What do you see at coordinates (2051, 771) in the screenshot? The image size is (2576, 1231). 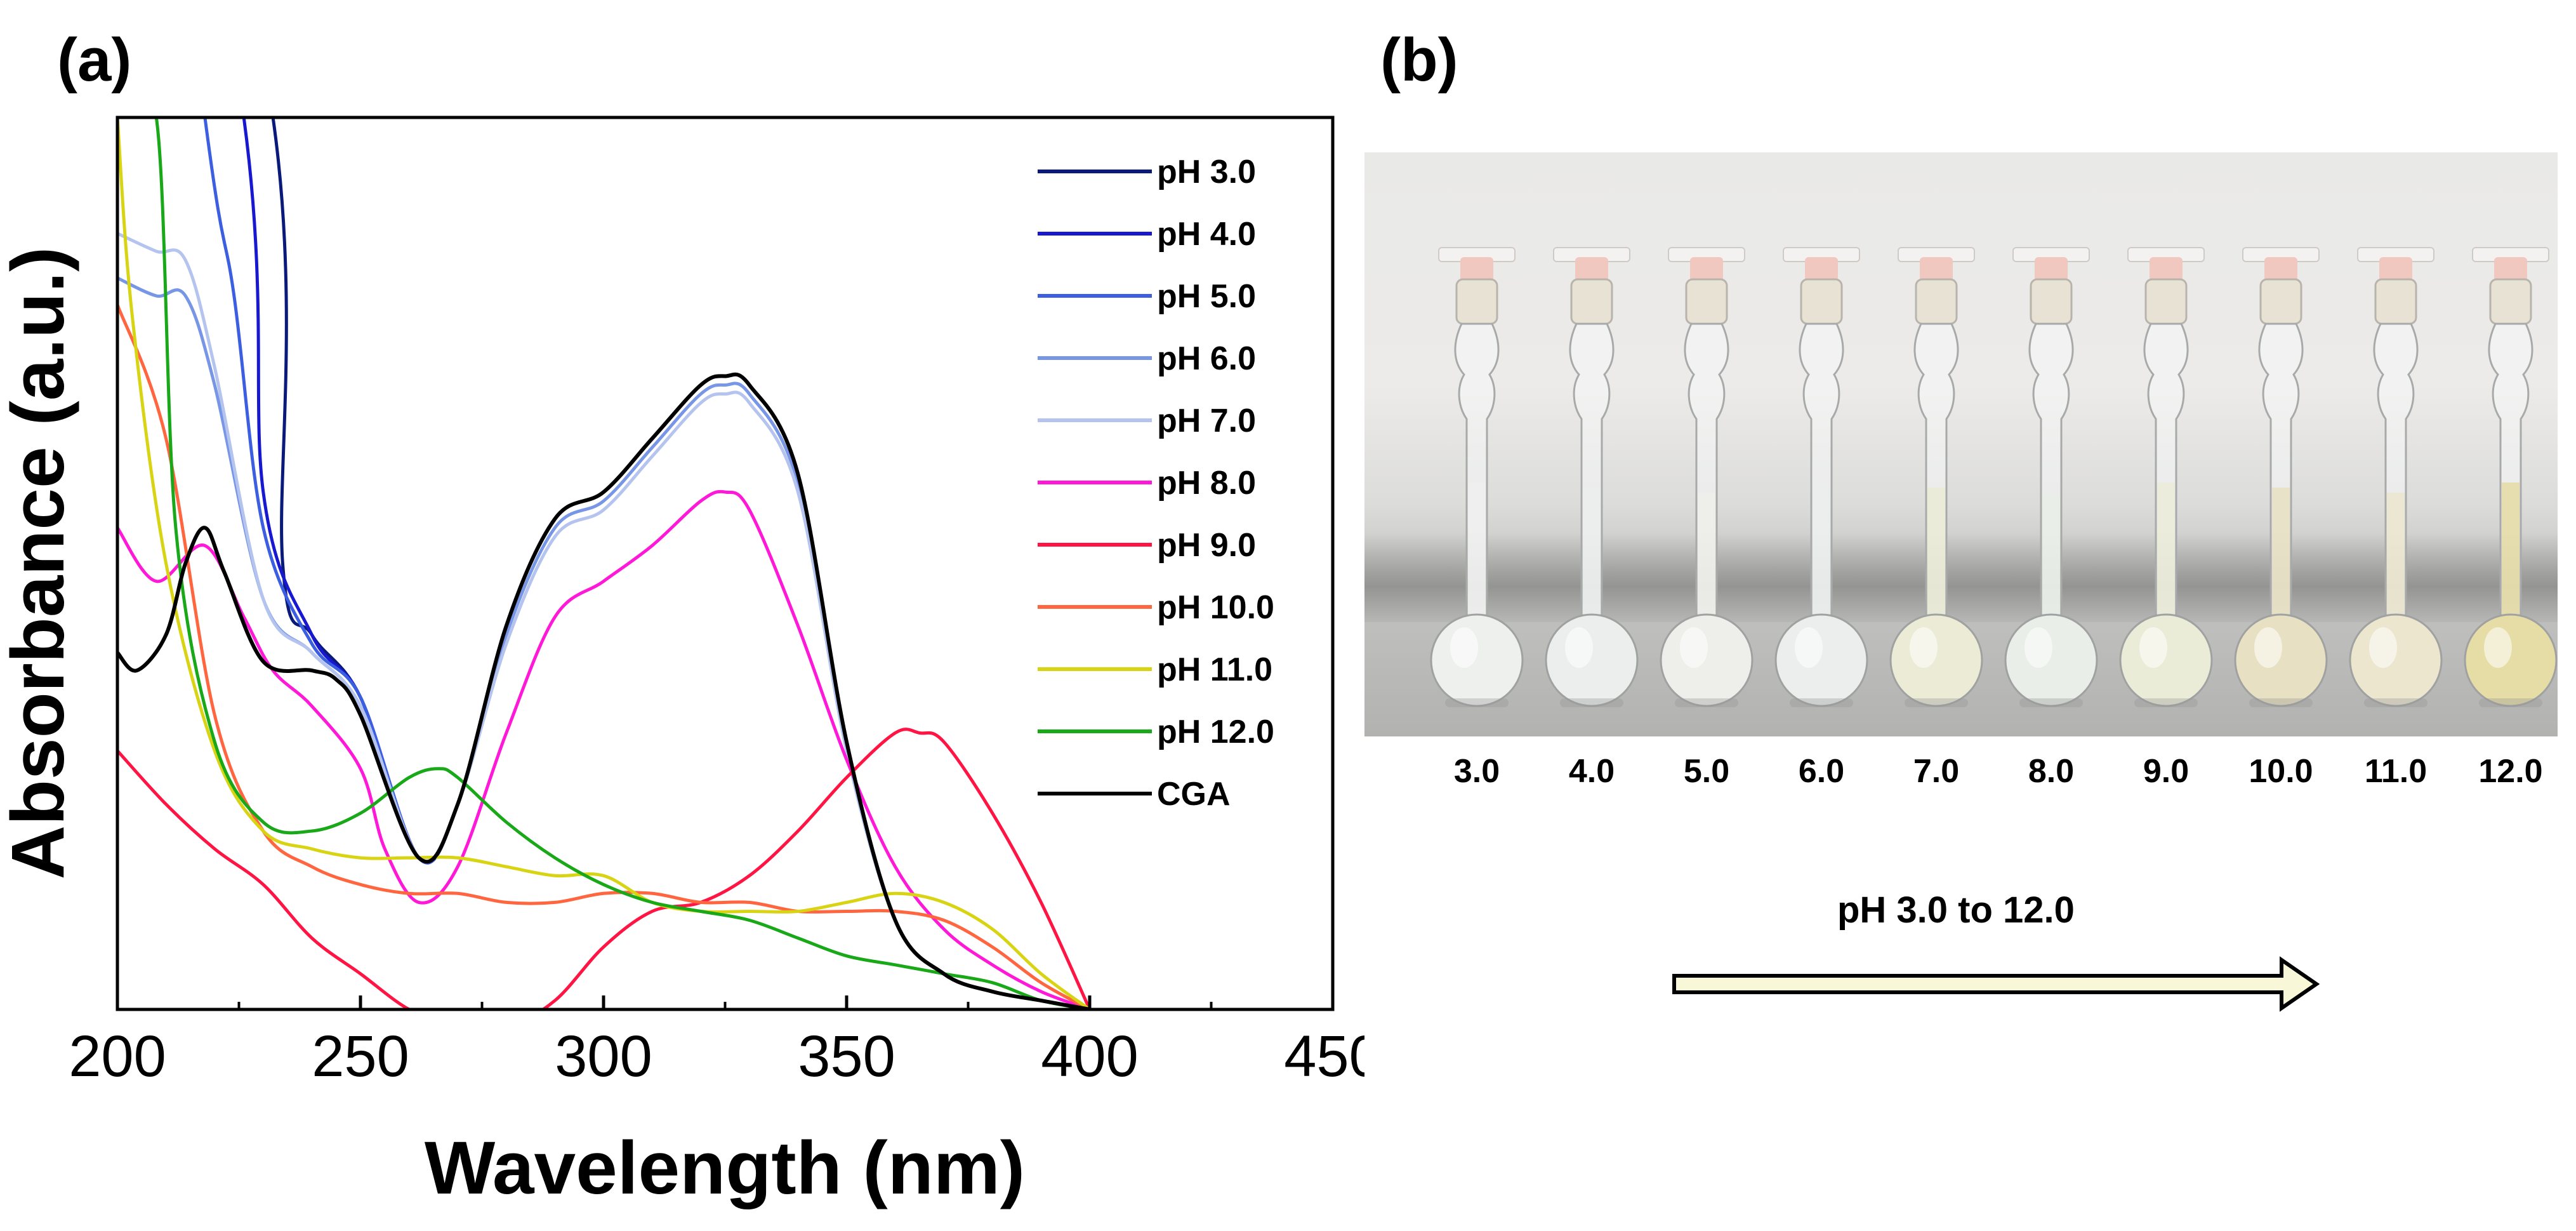 I see `flask-ph-label: 8.0` at bounding box center [2051, 771].